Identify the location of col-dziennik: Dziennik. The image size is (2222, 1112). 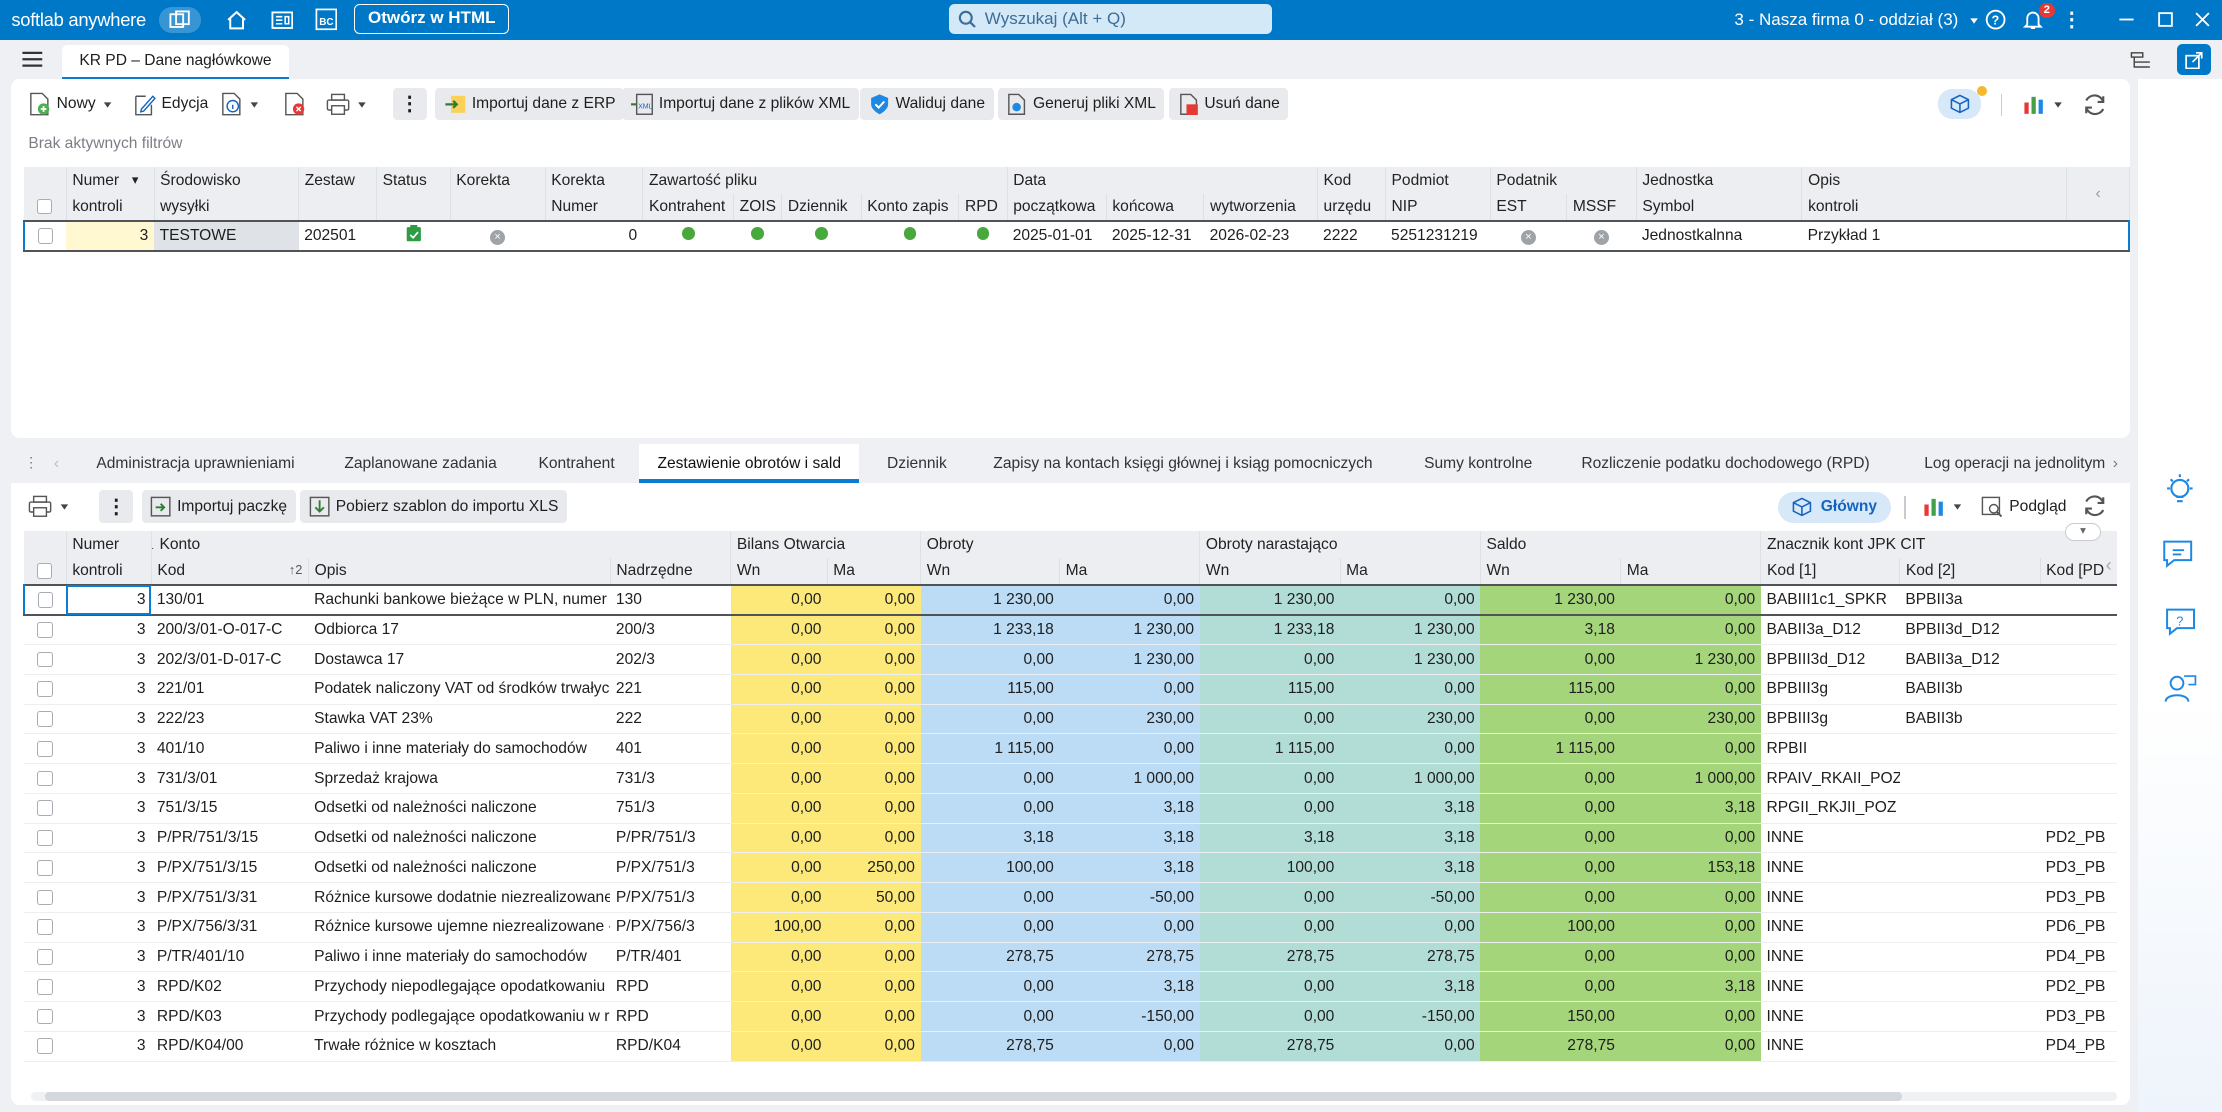
(821, 208).